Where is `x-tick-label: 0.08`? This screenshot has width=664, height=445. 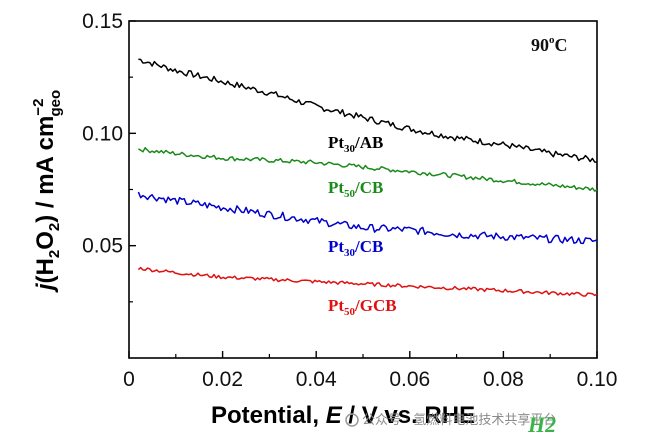
x-tick-label: 0.08 is located at coordinates (503, 379).